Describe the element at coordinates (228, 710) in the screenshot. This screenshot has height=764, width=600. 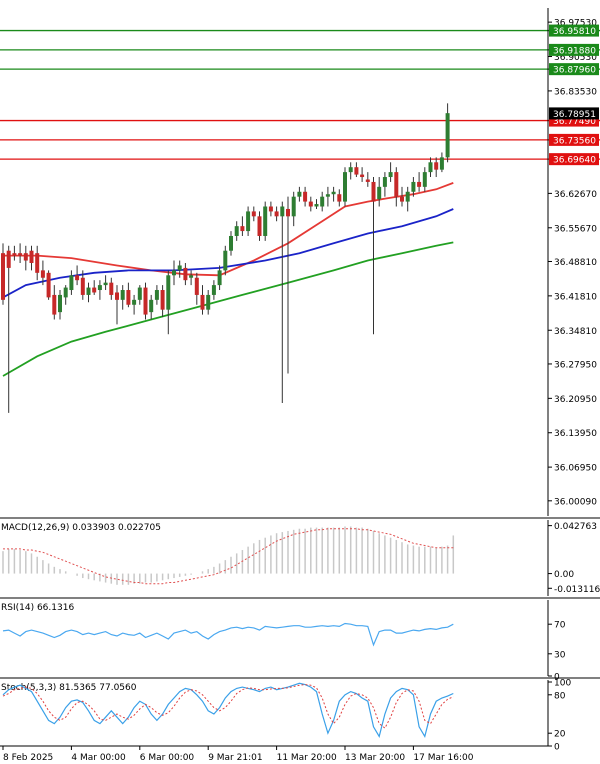
I see `stoch-lines` at that location.